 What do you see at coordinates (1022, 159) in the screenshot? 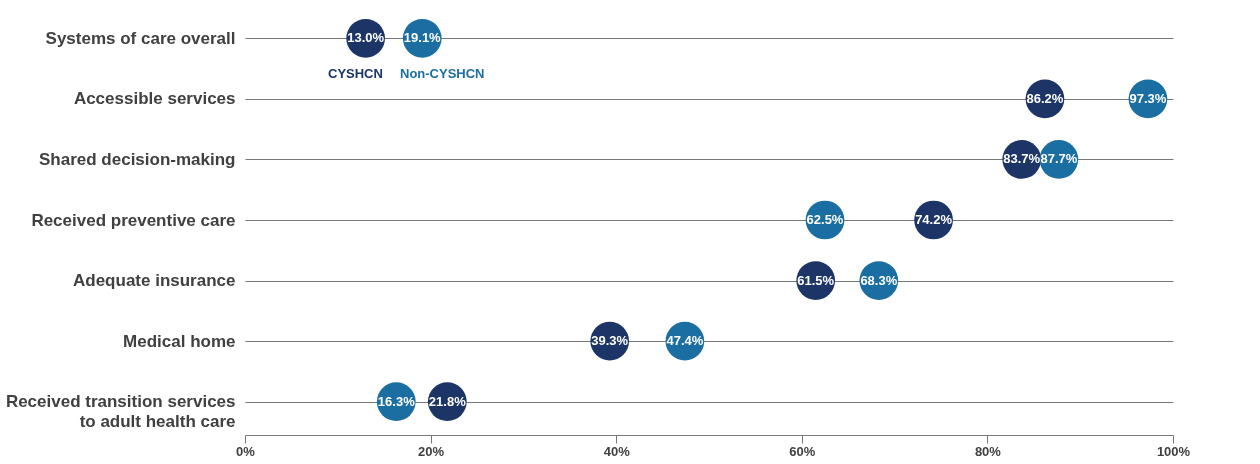
I see `data-label: 83.7%` at bounding box center [1022, 159].